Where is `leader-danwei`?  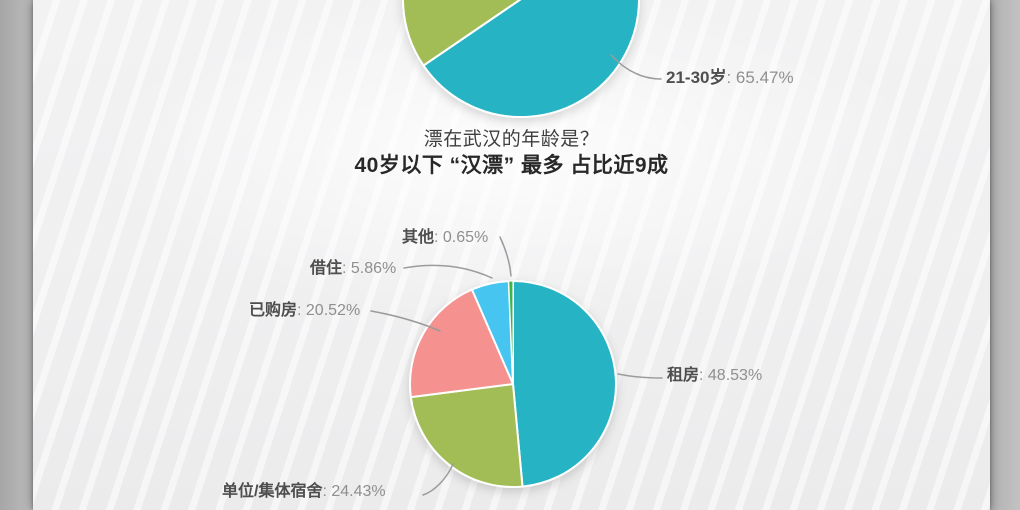 leader-danwei is located at coordinates (438, 479).